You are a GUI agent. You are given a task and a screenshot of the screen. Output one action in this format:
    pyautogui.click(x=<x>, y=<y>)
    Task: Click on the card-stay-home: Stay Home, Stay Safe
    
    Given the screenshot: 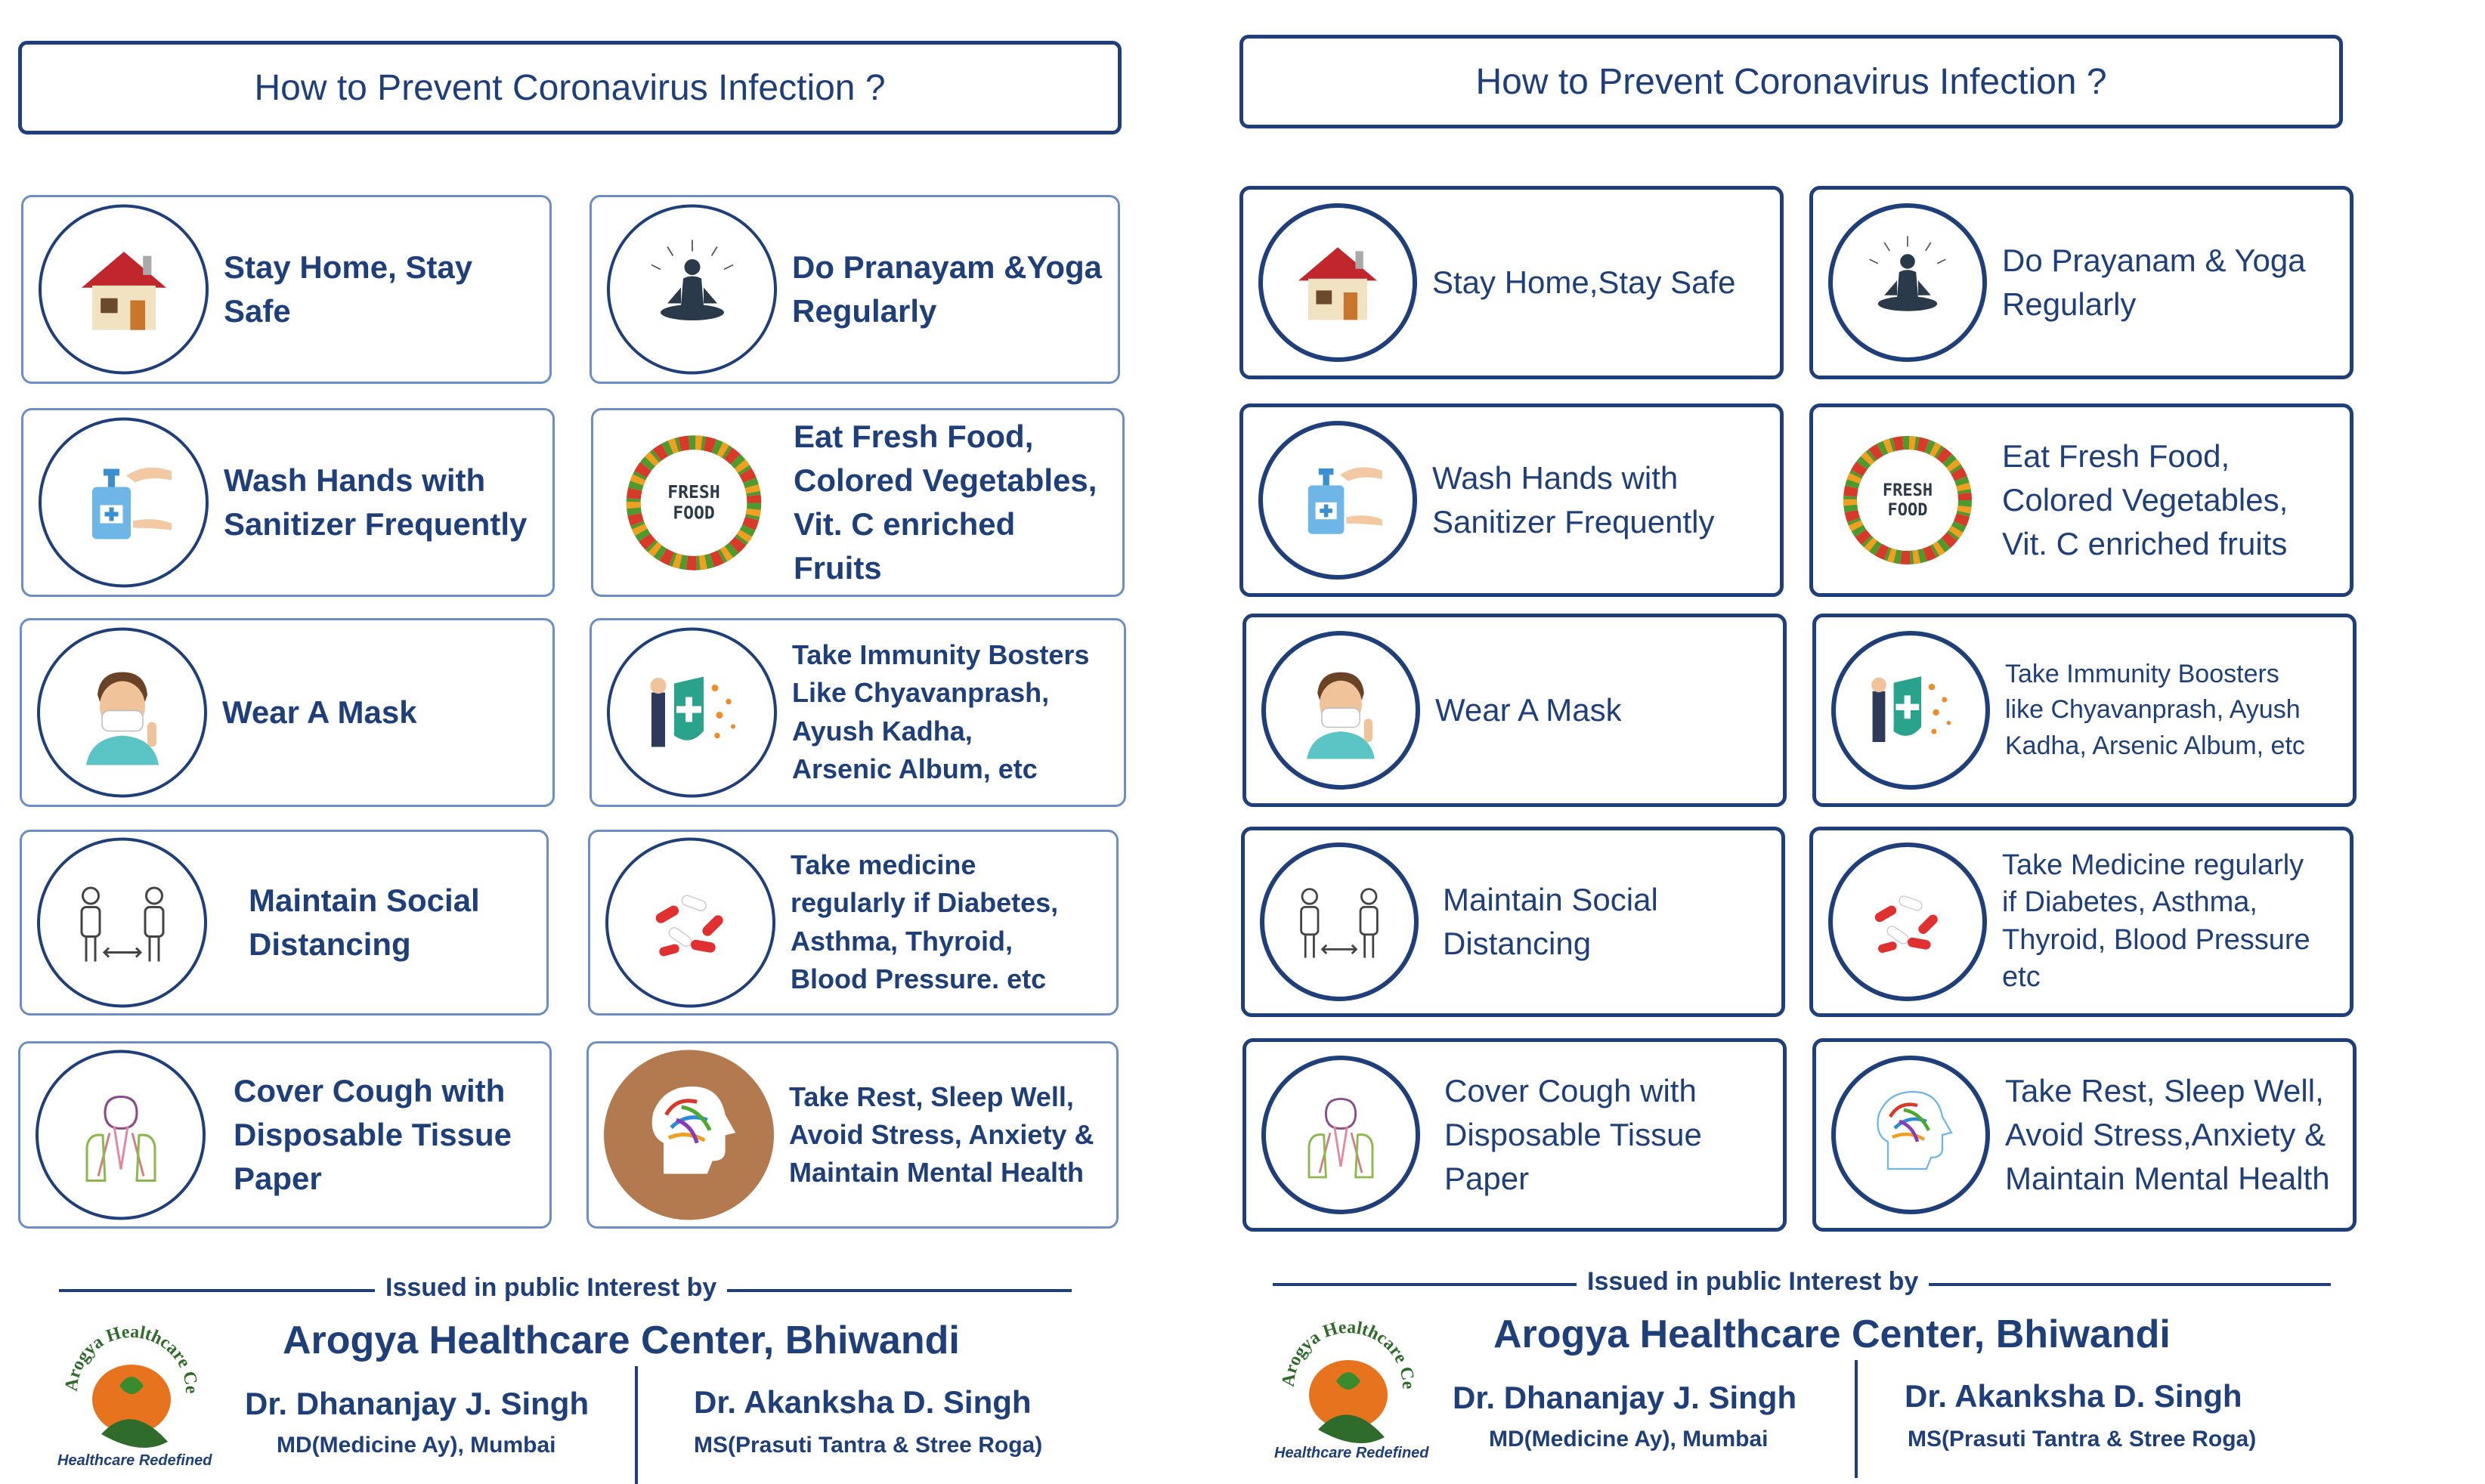 What is the action you would take?
    pyautogui.click(x=286, y=290)
    